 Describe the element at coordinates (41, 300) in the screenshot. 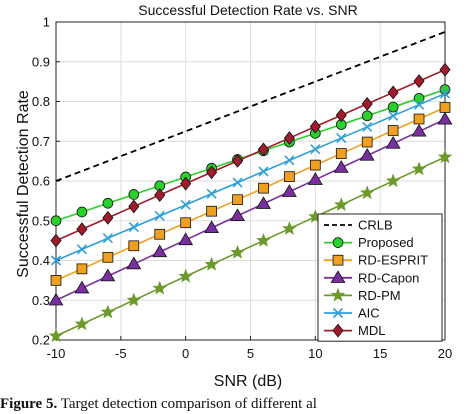

I see `y-tick-label: 0.3` at that location.